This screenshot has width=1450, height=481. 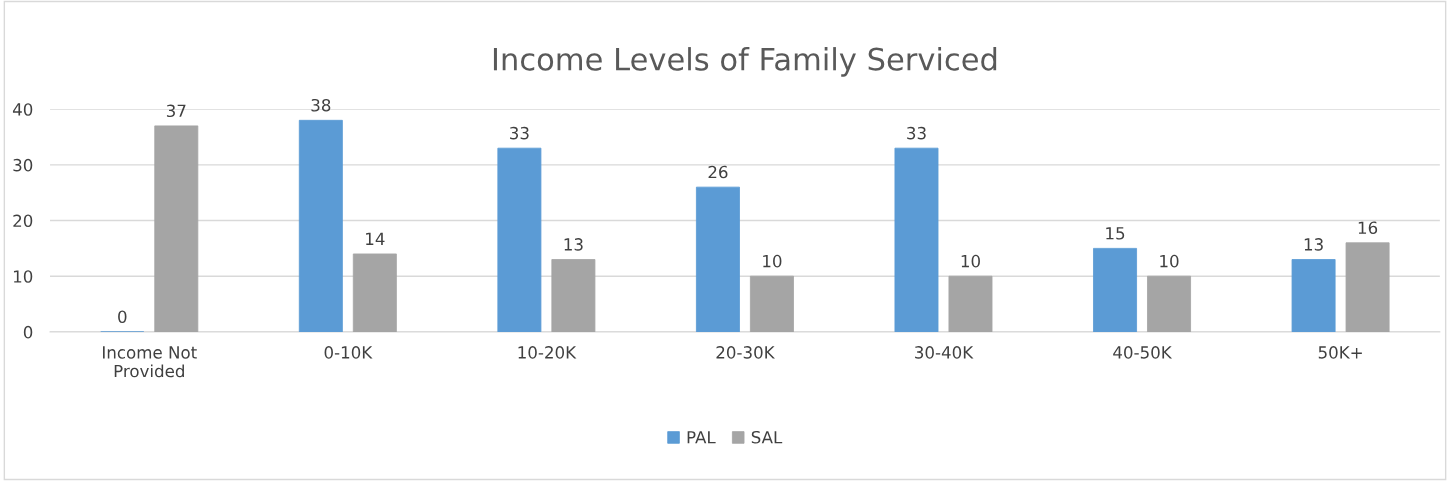 What do you see at coordinates (745, 62) in the screenshot?
I see `chart-title: Income Levels of Family Serviced` at bounding box center [745, 62].